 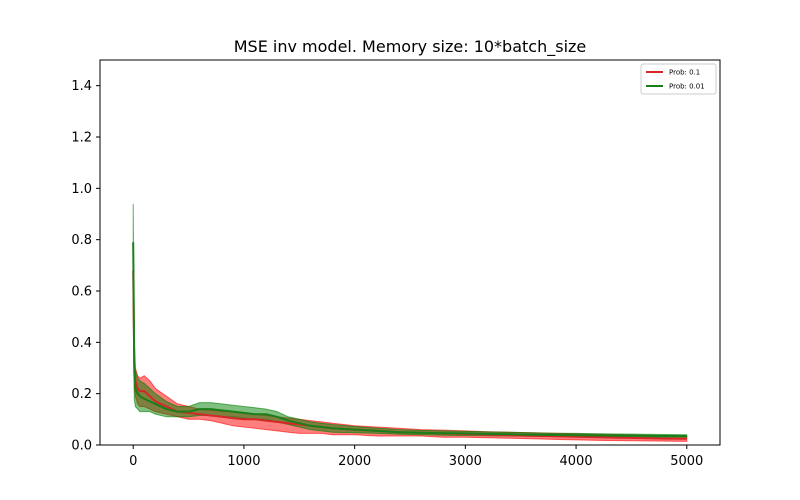 I want to click on y-tick-label: 1.4, so click(x=81, y=86).